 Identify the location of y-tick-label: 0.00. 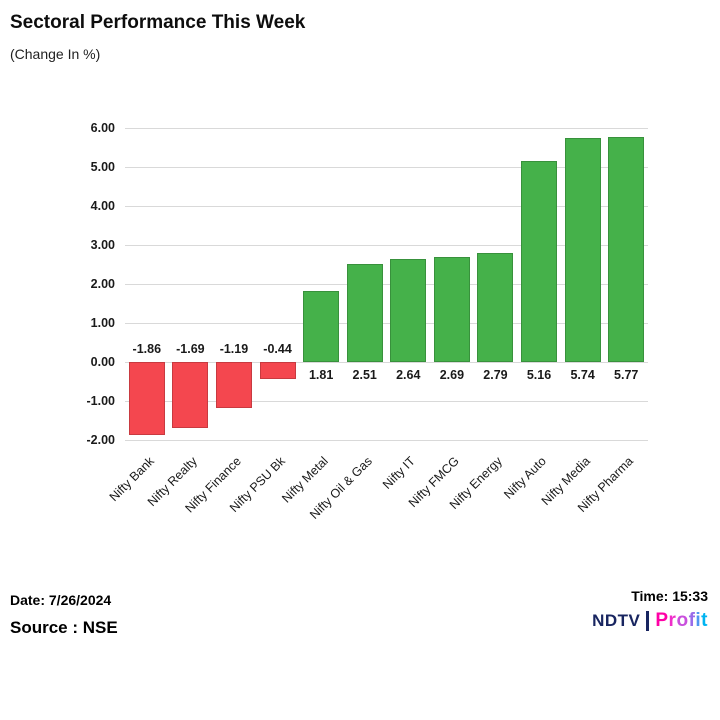
(102, 362).